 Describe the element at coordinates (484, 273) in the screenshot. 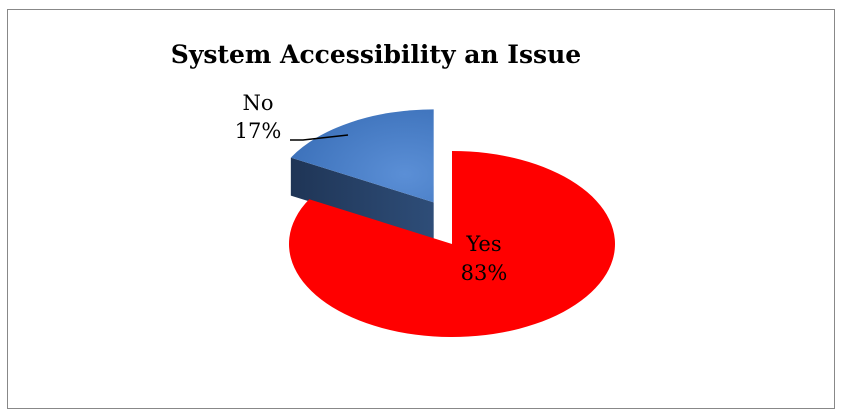

I see `slice-value-yes: 83%` at that location.